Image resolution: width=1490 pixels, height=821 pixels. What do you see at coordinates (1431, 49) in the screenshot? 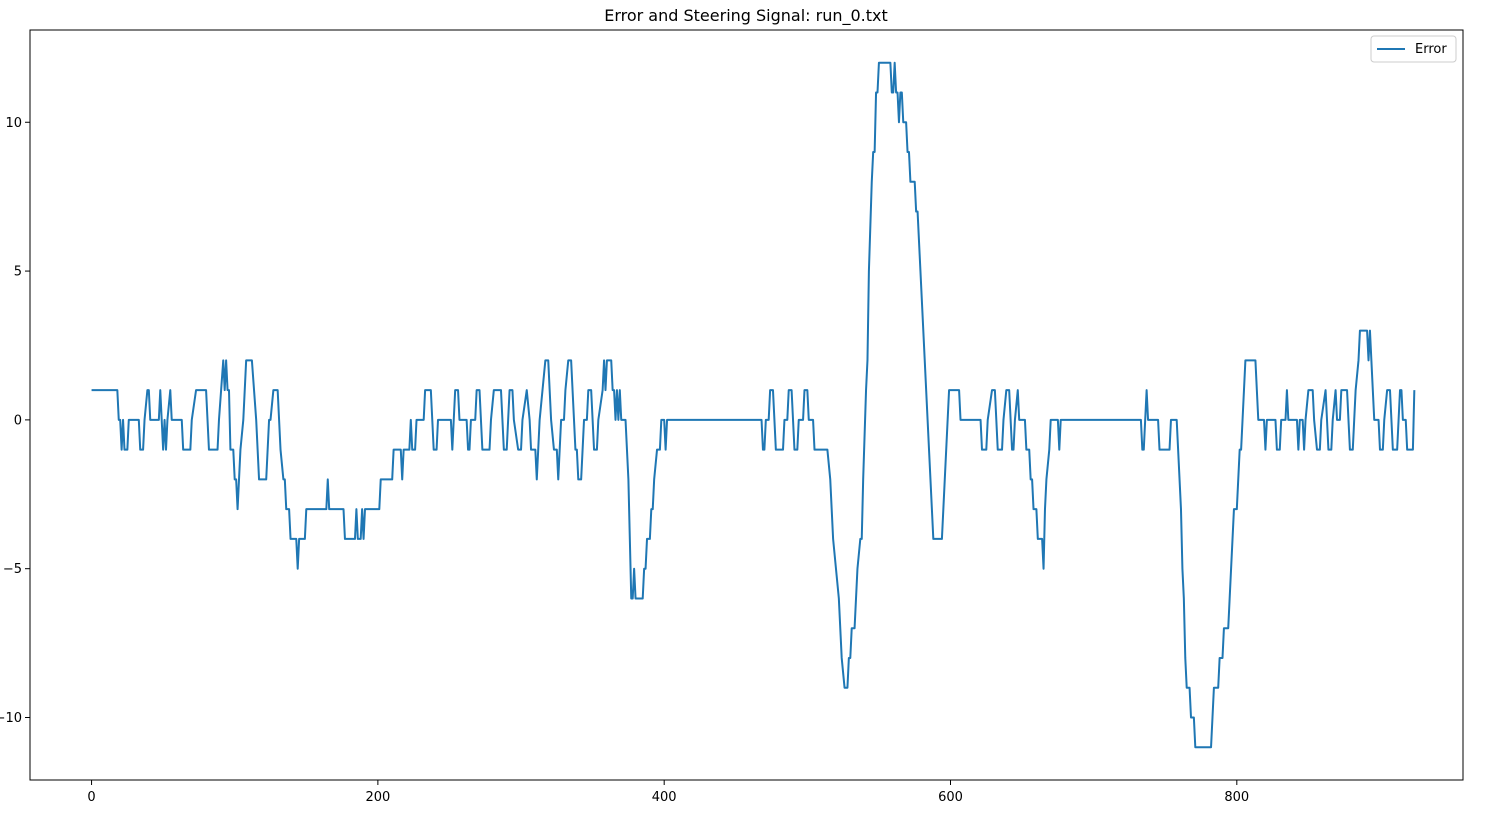
I see `legend-label-error: Error` at bounding box center [1431, 49].